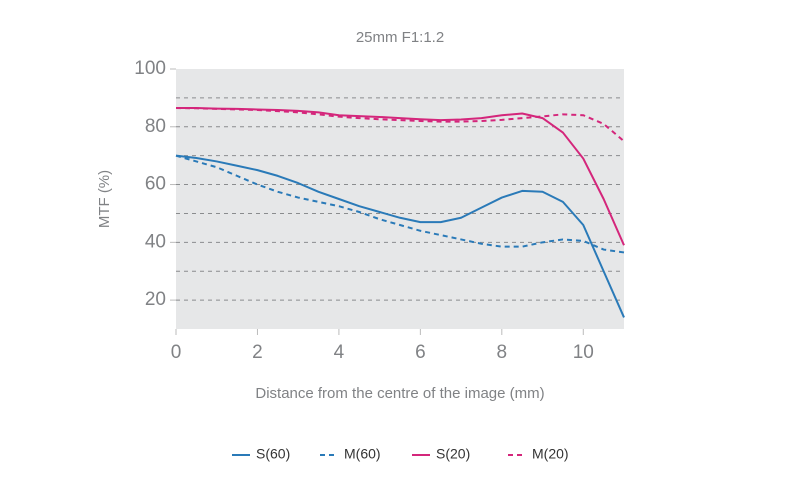 Image resolution: width=800 pixels, height=500 pixels. What do you see at coordinates (155, 184) in the screenshot?
I see `y-tick-label: 60` at bounding box center [155, 184].